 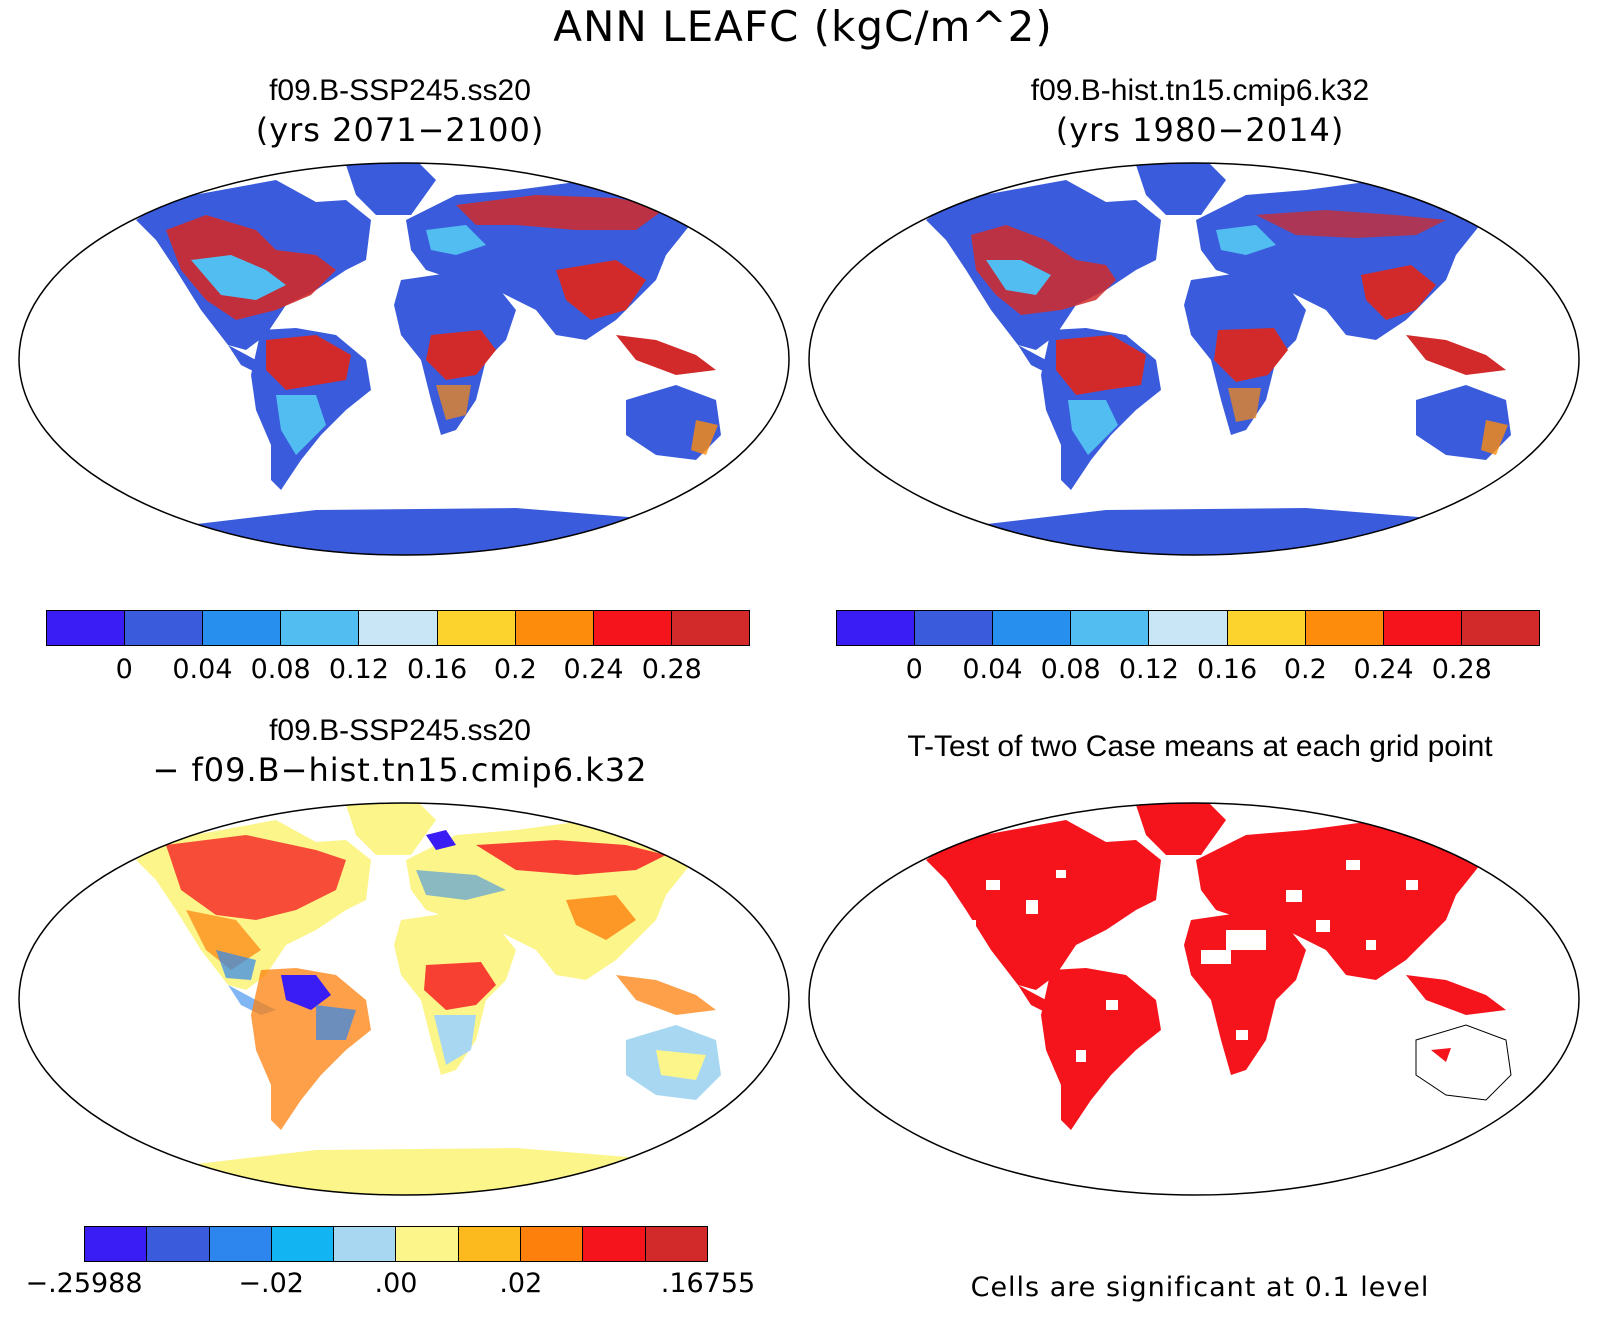 What do you see at coordinates (271, 1283) in the screenshot?
I see `colorbar-tick-label: −.02` at bounding box center [271, 1283].